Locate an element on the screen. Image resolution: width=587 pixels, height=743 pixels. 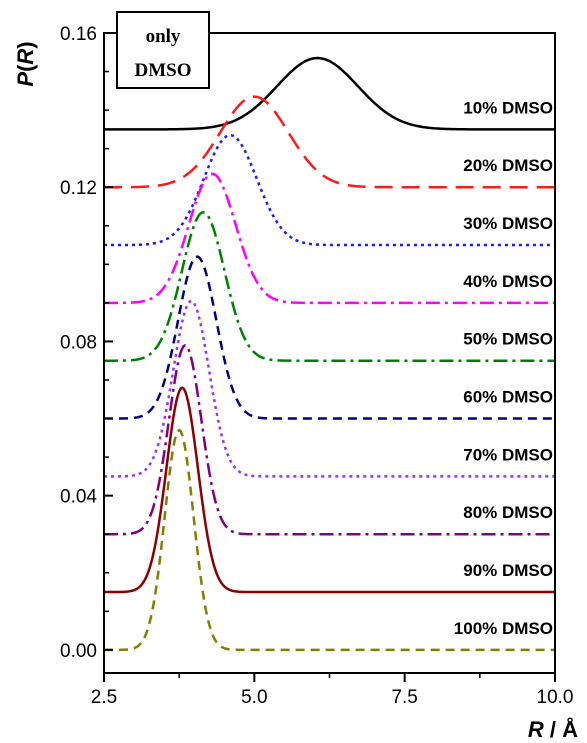
x-tick-label-2: 7.5 is located at coordinates (404, 697).